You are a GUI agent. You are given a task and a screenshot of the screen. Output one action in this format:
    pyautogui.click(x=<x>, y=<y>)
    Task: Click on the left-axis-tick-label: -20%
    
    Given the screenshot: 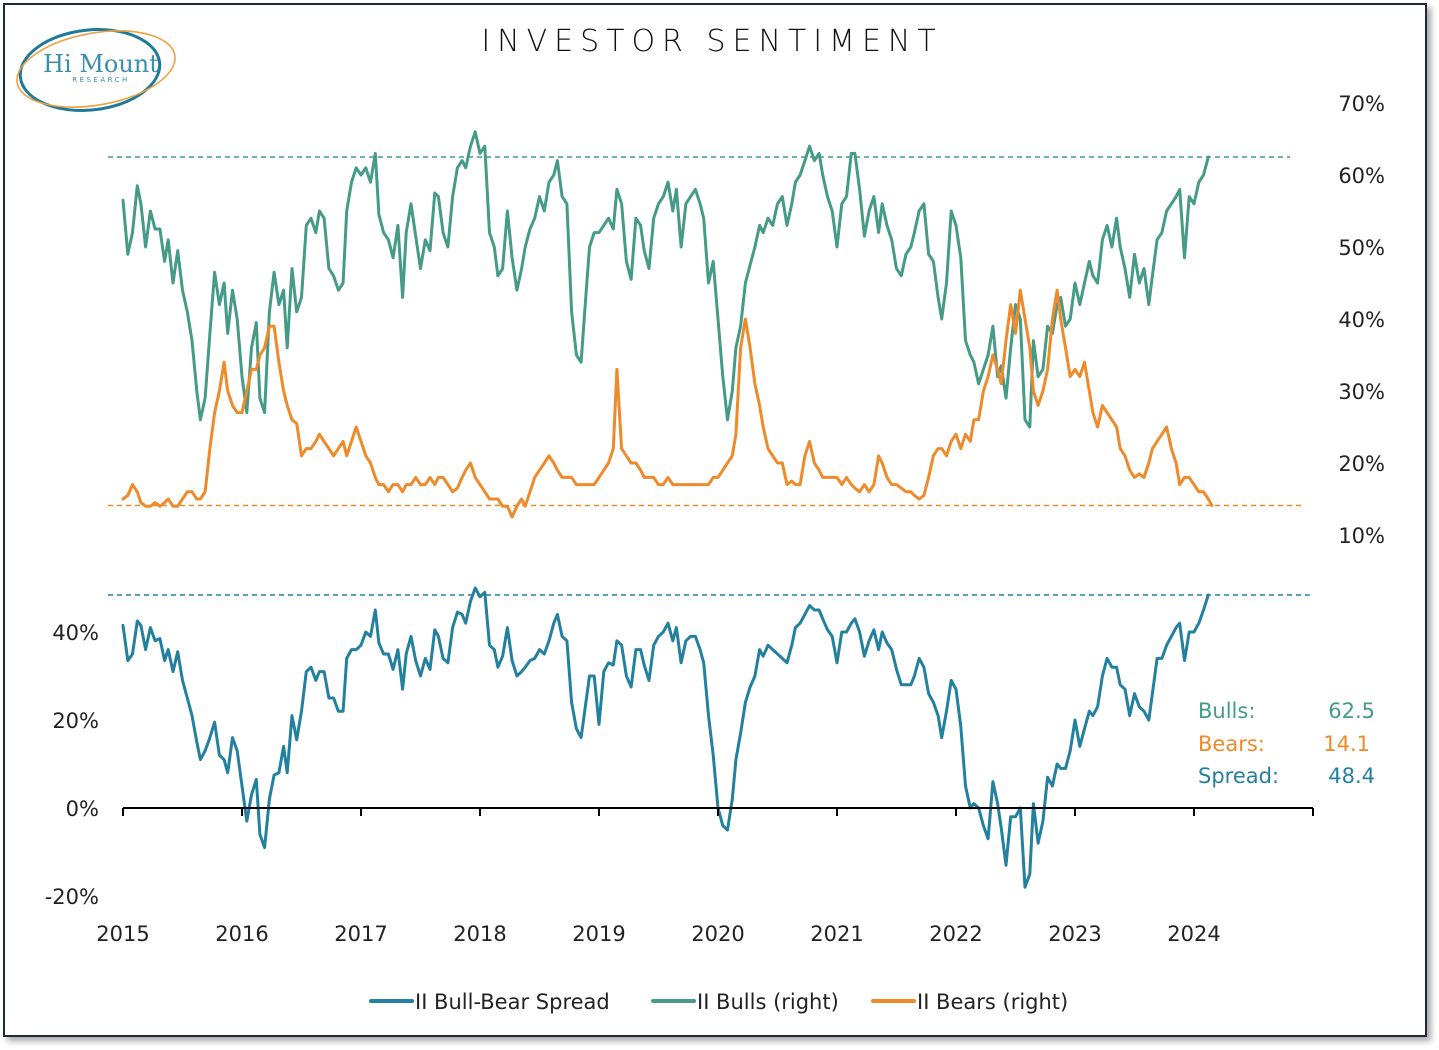 What is the action you would take?
    pyautogui.click(x=72, y=897)
    